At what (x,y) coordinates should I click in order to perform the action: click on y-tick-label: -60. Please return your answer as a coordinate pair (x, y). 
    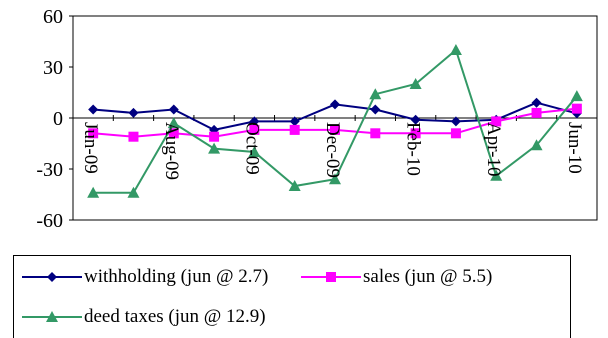
    Looking at the image, I should click on (49, 221).